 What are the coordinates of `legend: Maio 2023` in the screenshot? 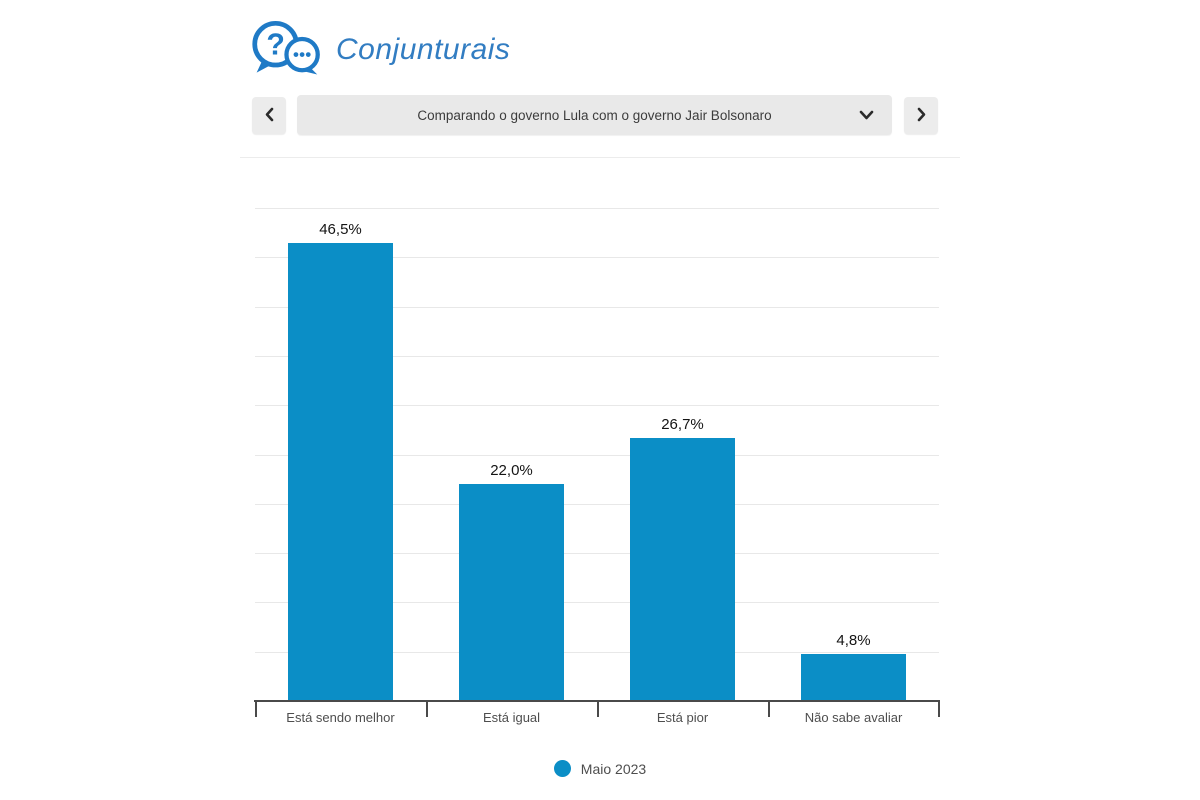 It's located at (600, 768).